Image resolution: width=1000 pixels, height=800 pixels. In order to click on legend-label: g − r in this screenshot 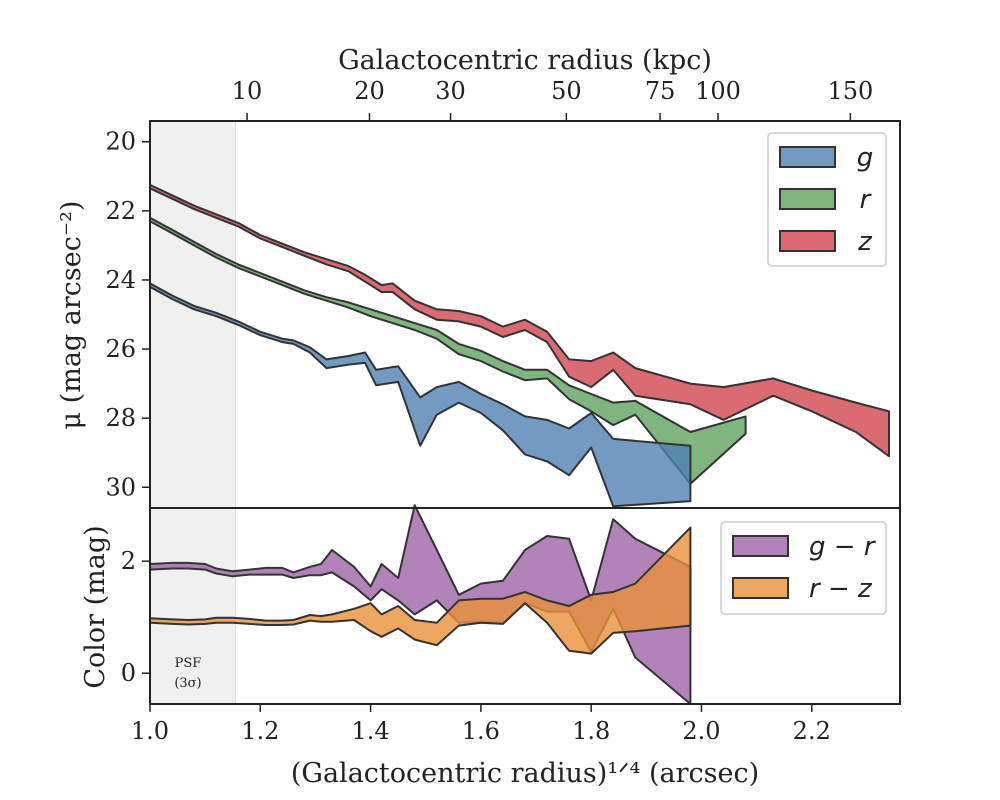, I will do `click(843, 547)`.